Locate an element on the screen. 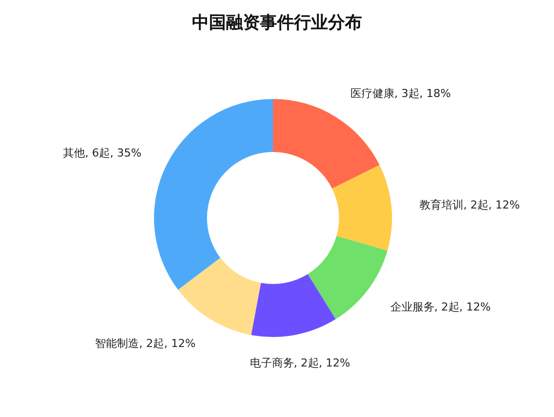 Image resolution: width=554 pixels, height=417 pixels. chart-title: 中国融资事件行业分布 is located at coordinates (277, 23).